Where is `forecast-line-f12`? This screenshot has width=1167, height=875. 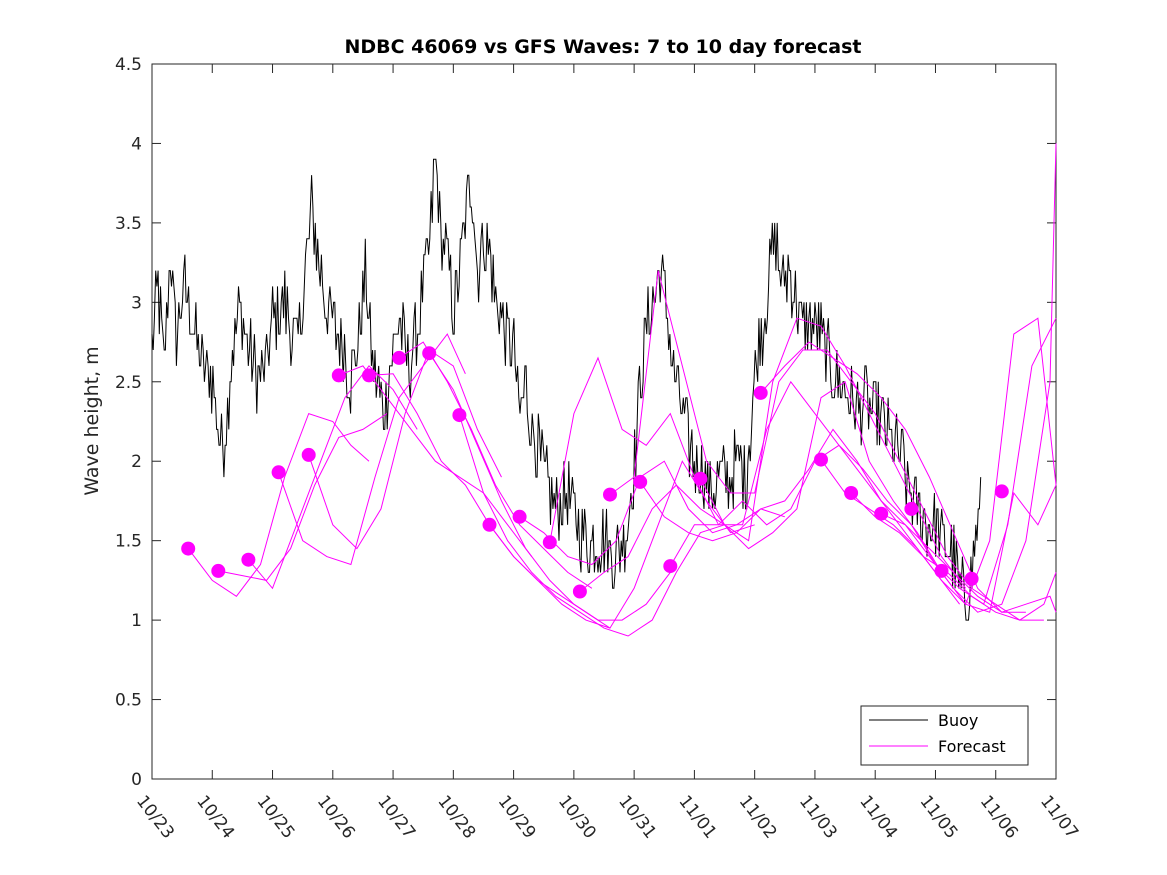 forecast-line-f12 is located at coordinates (652, 513).